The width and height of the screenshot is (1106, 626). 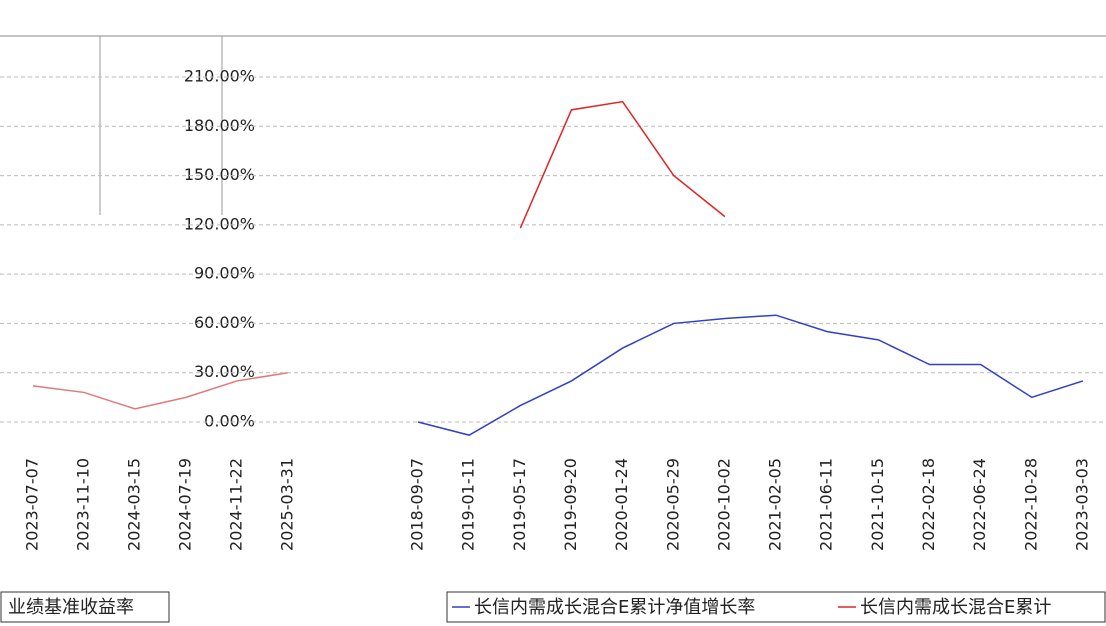 I want to click on x-tick-label: 2022-02-18, so click(x=928, y=504).